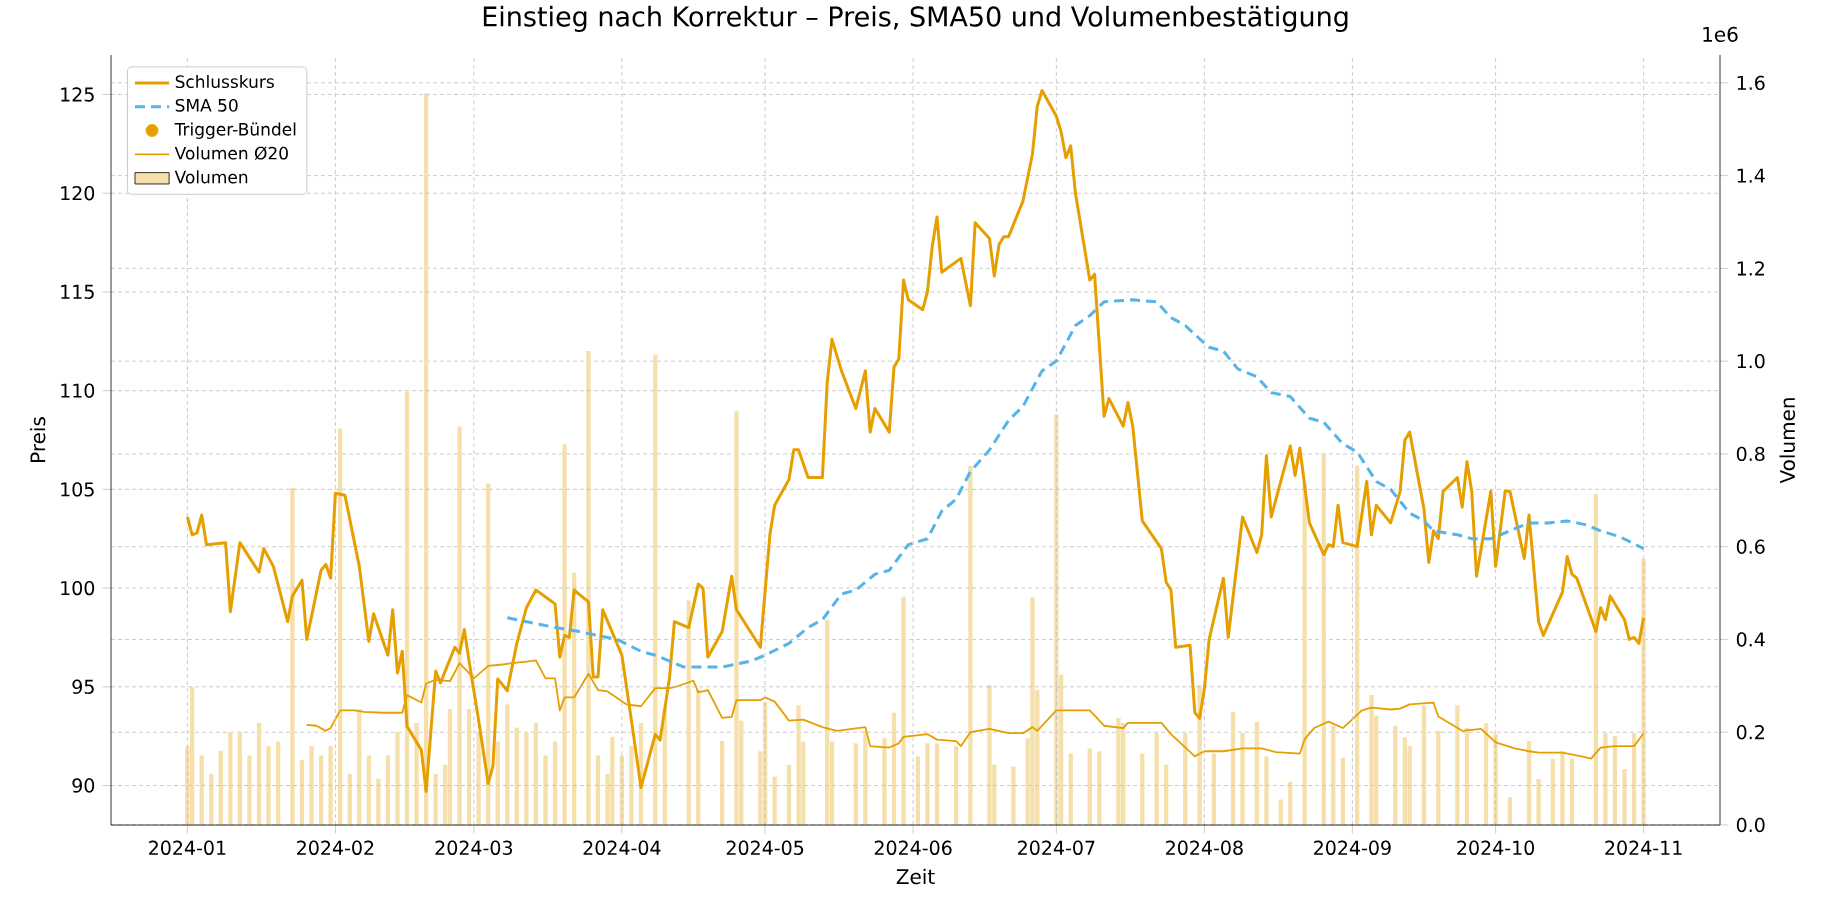  Describe the element at coordinates (915, 876) in the screenshot. I see `x-axis-title: Zeit` at that location.